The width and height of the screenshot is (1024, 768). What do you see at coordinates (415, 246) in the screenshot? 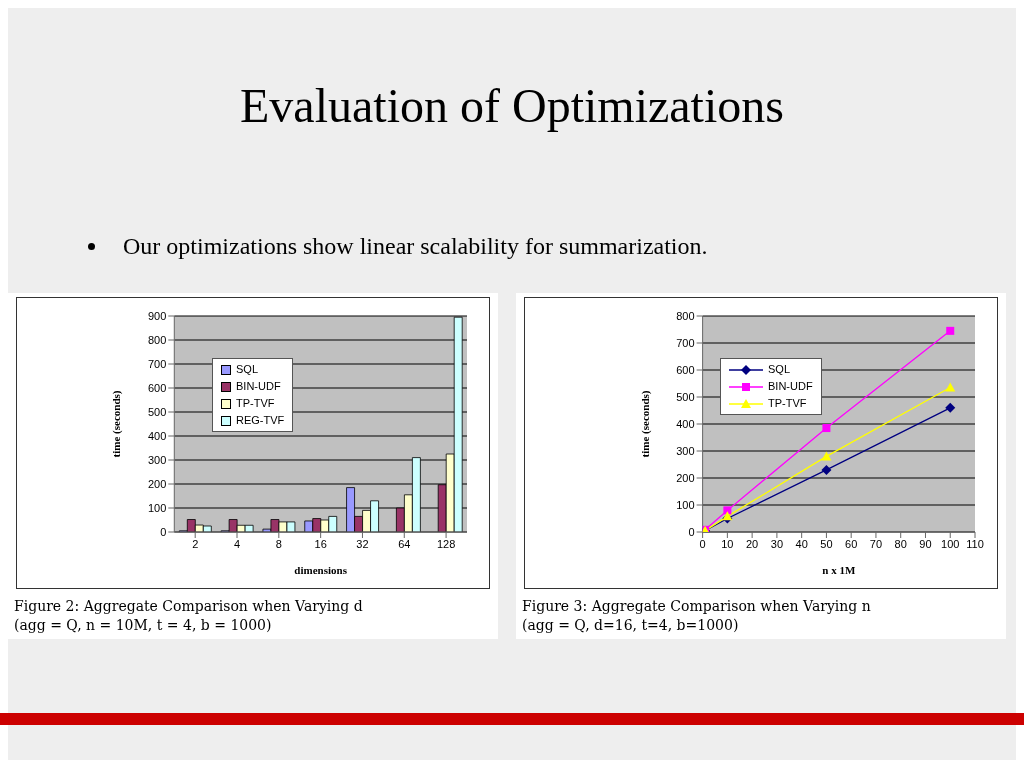
I see `chart-subtitle: Our optimizations show linear scalability for summarization.` at bounding box center [415, 246].